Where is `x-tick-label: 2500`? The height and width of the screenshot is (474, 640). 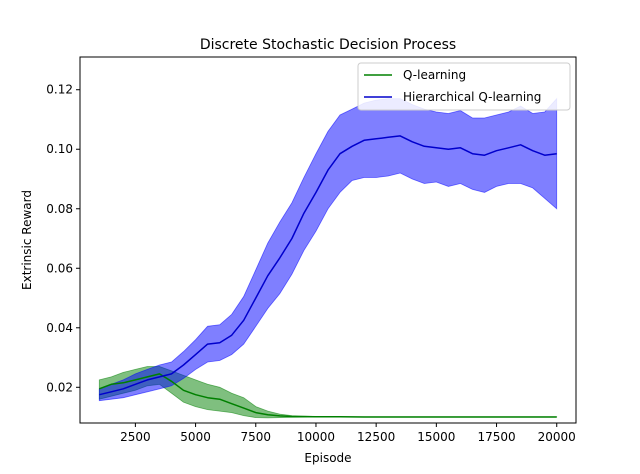 x-tick-label: 2500 is located at coordinates (135, 437).